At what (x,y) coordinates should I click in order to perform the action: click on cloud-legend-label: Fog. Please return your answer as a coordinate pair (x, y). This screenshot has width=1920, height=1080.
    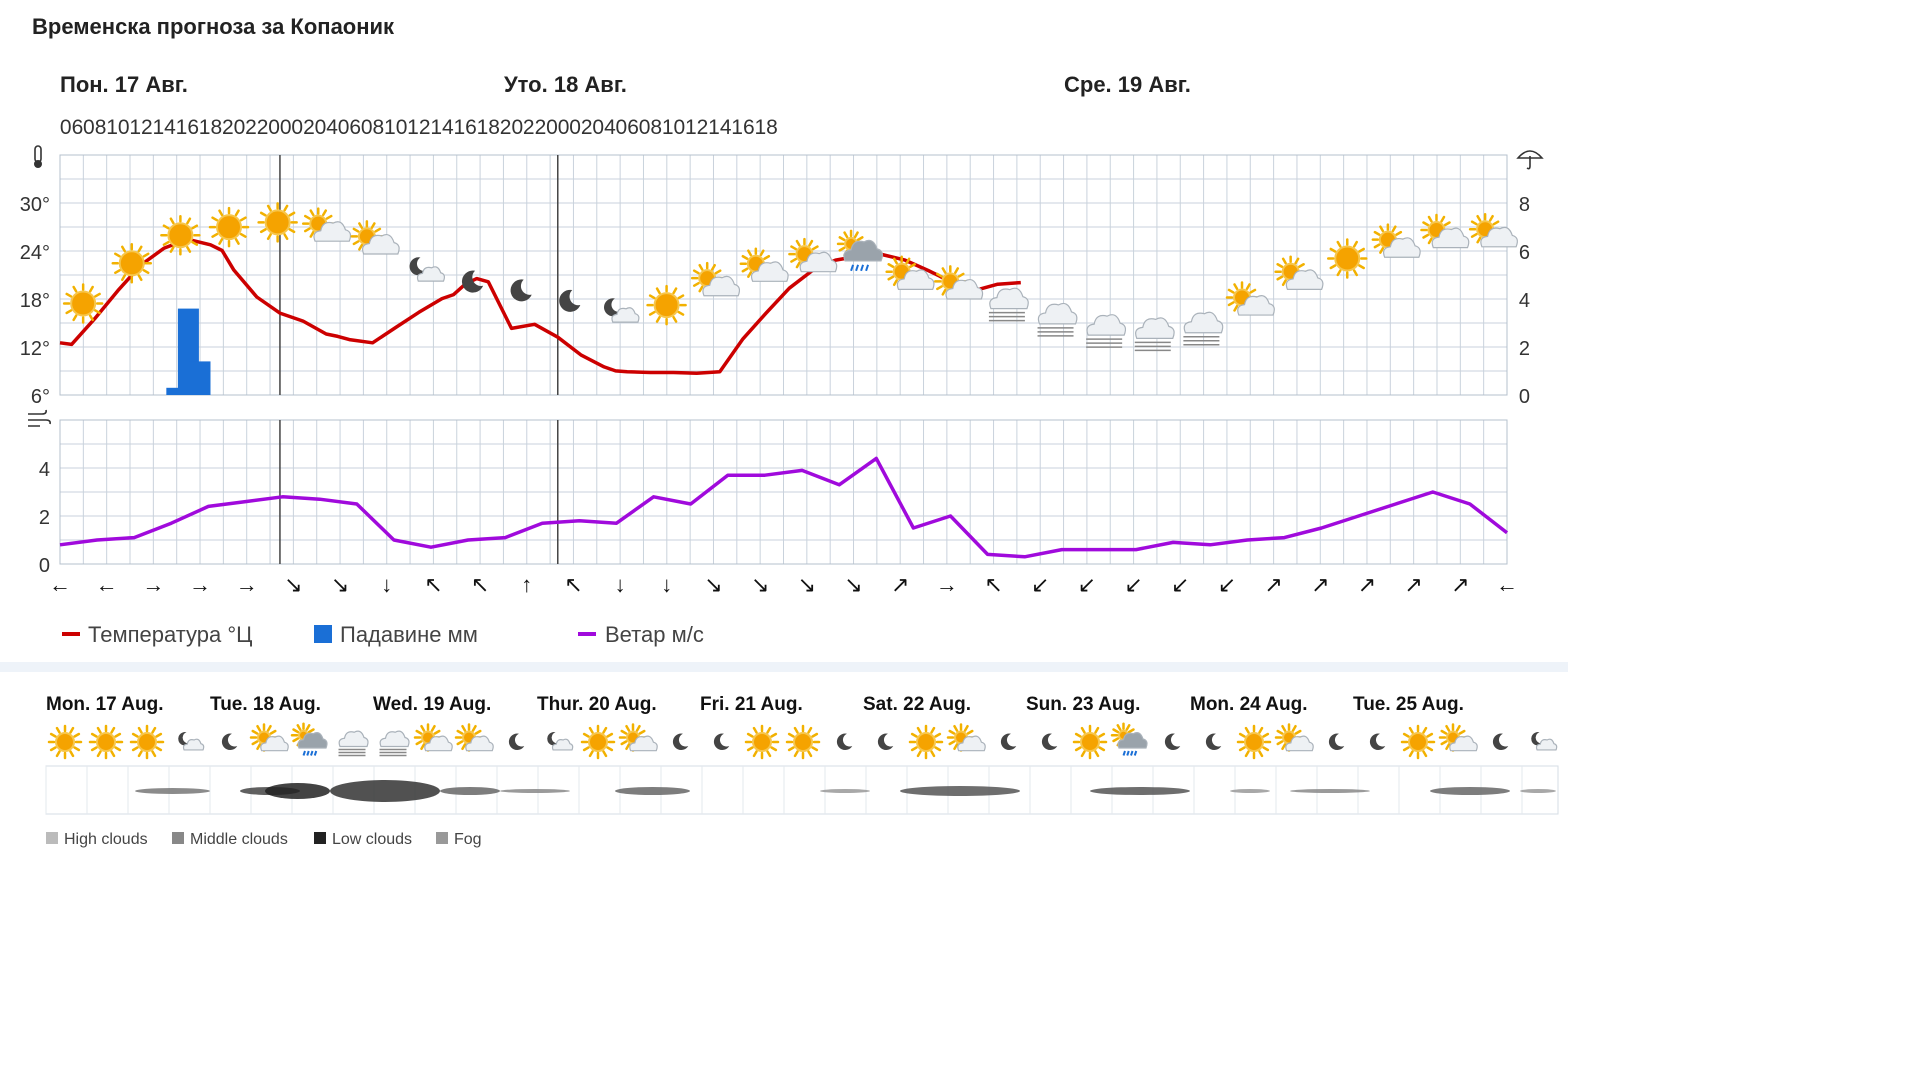
    Looking at the image, I should click on (468, 839).